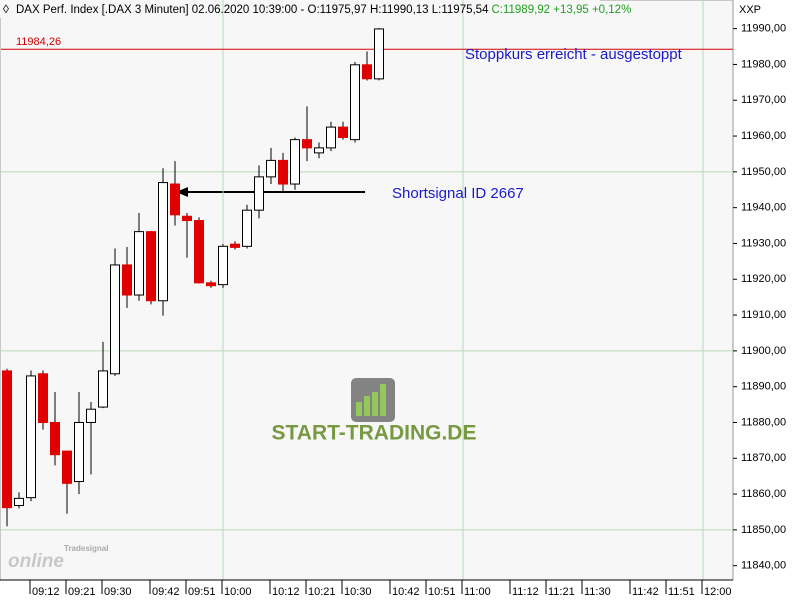  What do you see at coordinates (442, 592) in the screenshot?
I see `x-tick-label: 10:51` at bounding box center [442, 592].